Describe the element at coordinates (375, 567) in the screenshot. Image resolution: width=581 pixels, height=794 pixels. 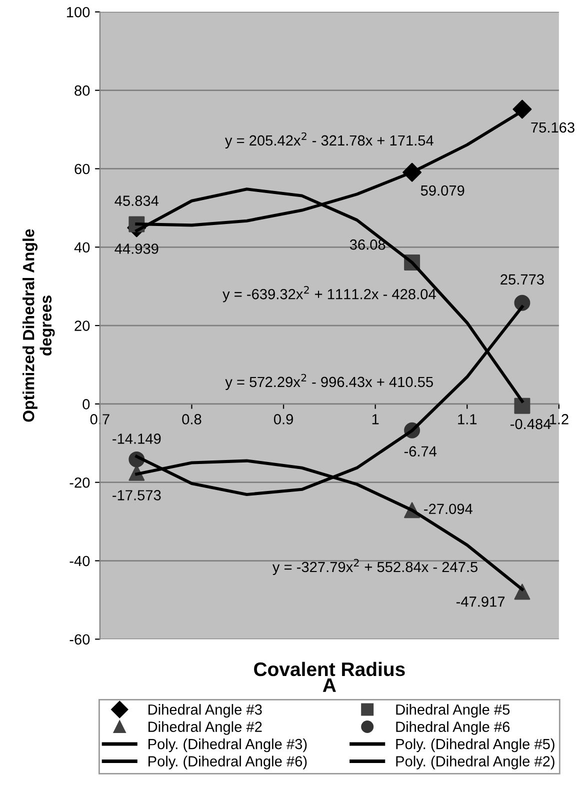
I see `annotation: y = -327.79x$^{2}$ + 552.84x - 247.5` at that location.